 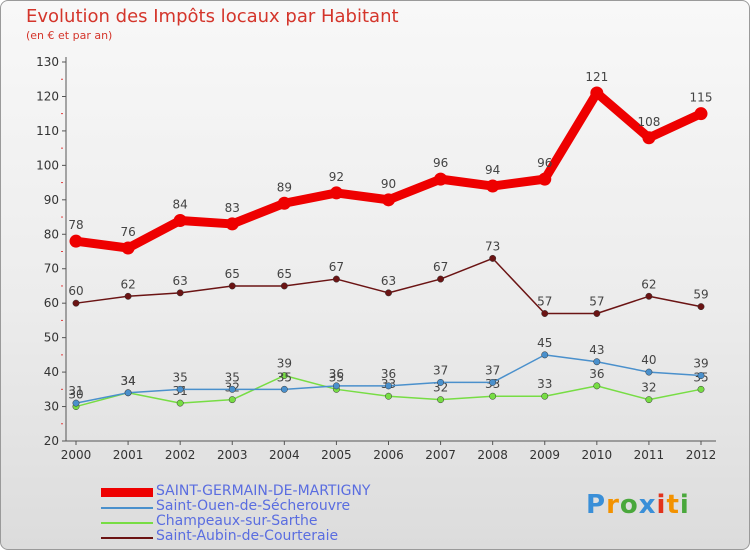 What do you see at coordinates (661, 505) in the screenshot?
I see `logo-letter: i` at bounding box center [661, 505].